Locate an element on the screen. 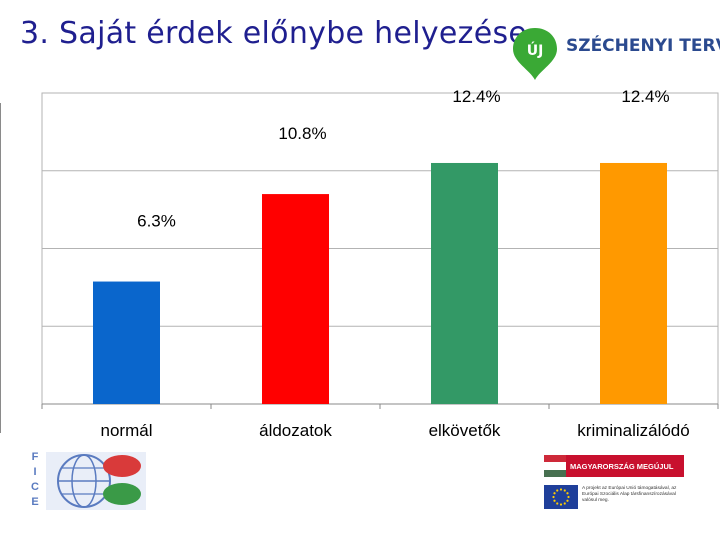  magyarorszag-megujul-banner: MAGYARORSZÁG MEGÚJUL is located at coordinates (614, 466).